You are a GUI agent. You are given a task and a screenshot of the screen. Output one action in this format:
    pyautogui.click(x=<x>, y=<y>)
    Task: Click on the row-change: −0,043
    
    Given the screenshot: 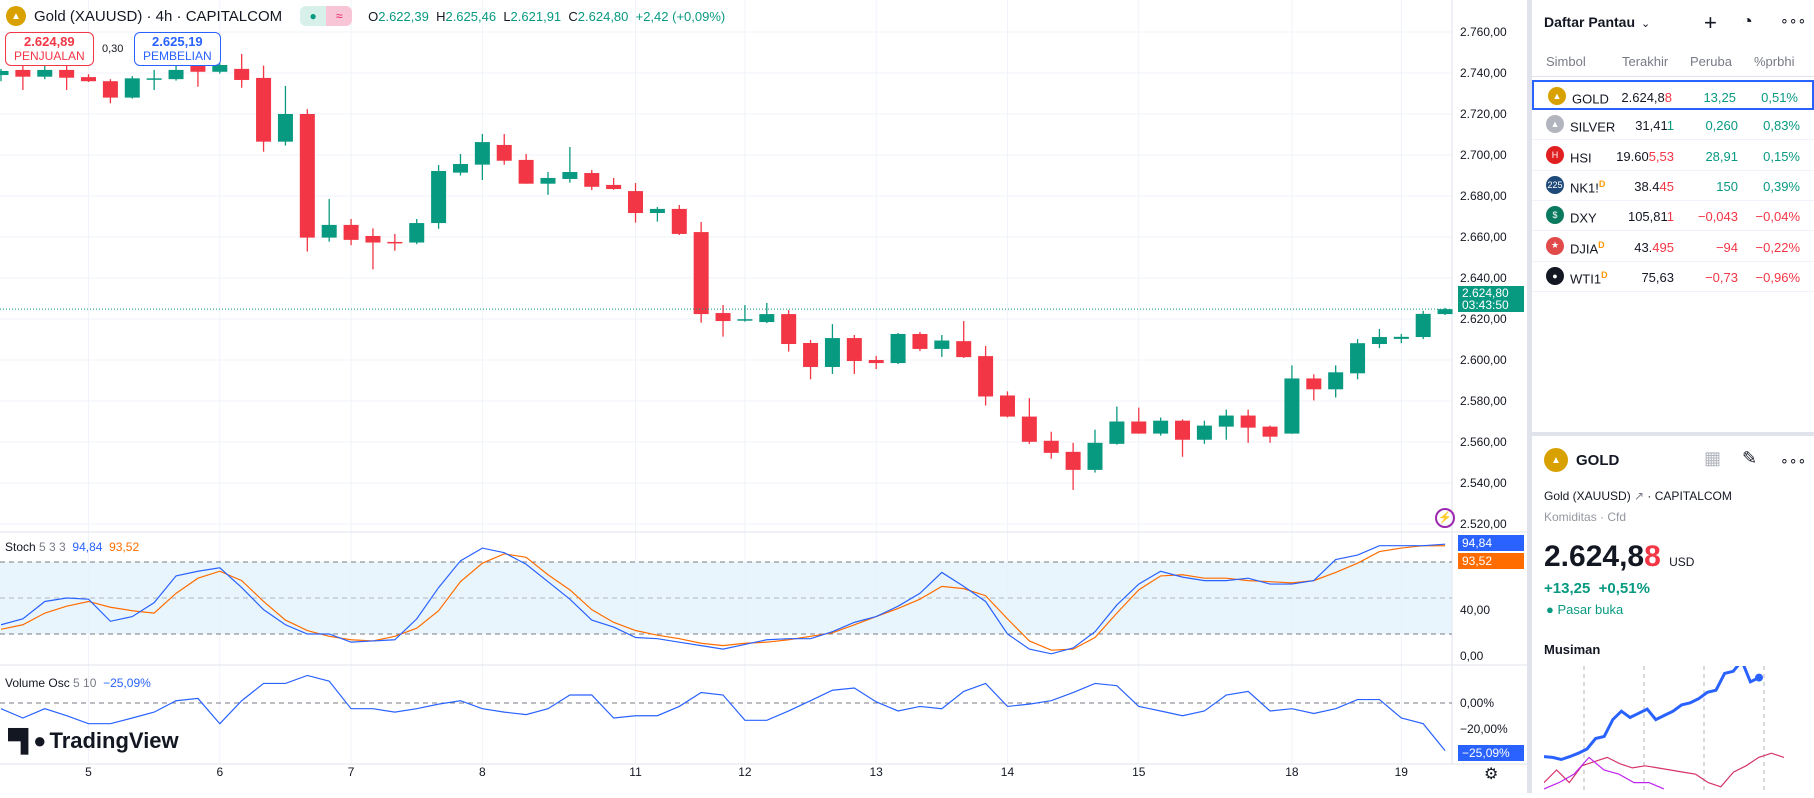 What is the action you would take?
    pyautogui.click(x=1717, y=217)
    